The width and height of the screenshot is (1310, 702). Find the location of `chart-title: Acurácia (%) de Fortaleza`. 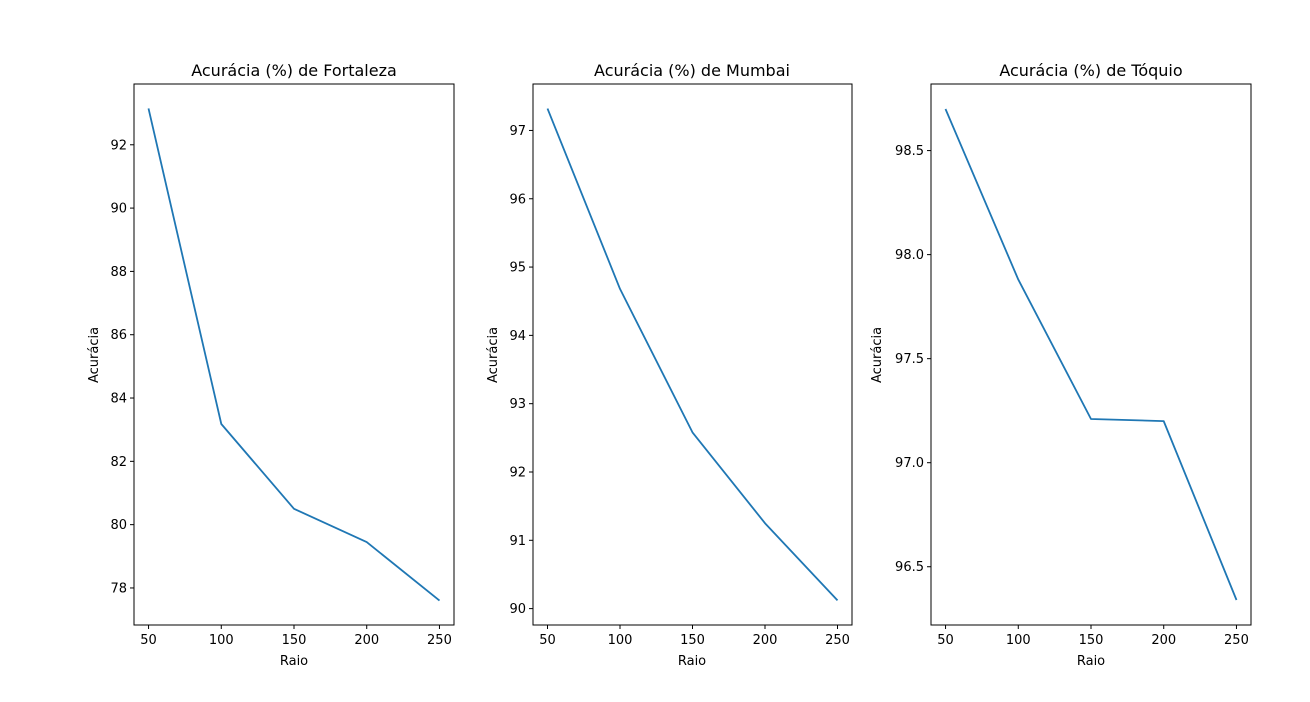

chart-title: Acurácia (%) de Fortaleza is located at coordinates (294, 70).